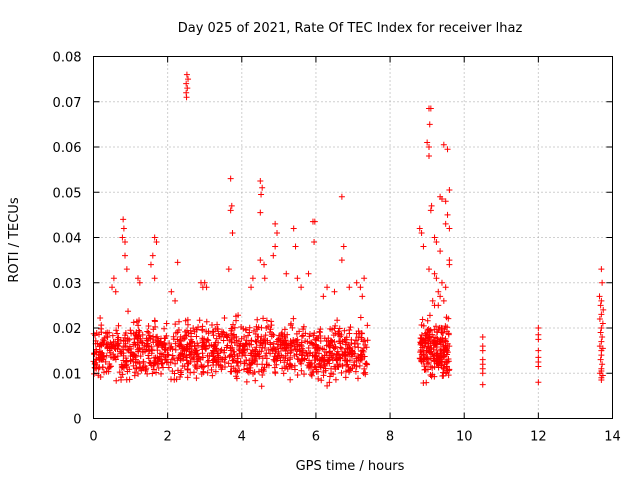 The image size is (640, 480). Describe the element at coordinates (67, 58) in the screenshot. I see `y-tick-label: 0.08` at that location.